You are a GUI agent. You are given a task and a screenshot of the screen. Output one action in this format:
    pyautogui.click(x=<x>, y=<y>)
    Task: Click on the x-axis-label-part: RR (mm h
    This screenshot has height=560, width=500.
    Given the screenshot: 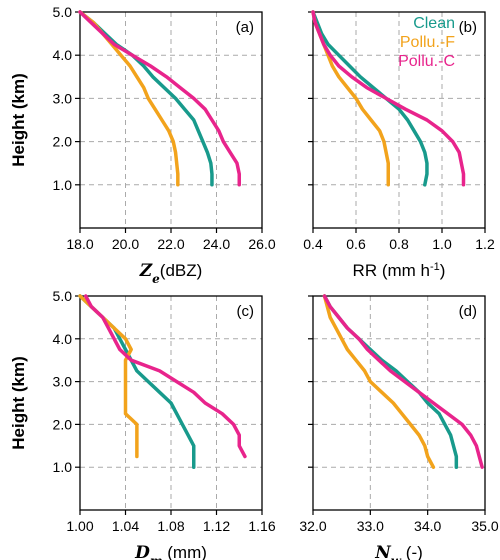 What is the action you would take?
    pyautogui.click(x=391, y=270)
    